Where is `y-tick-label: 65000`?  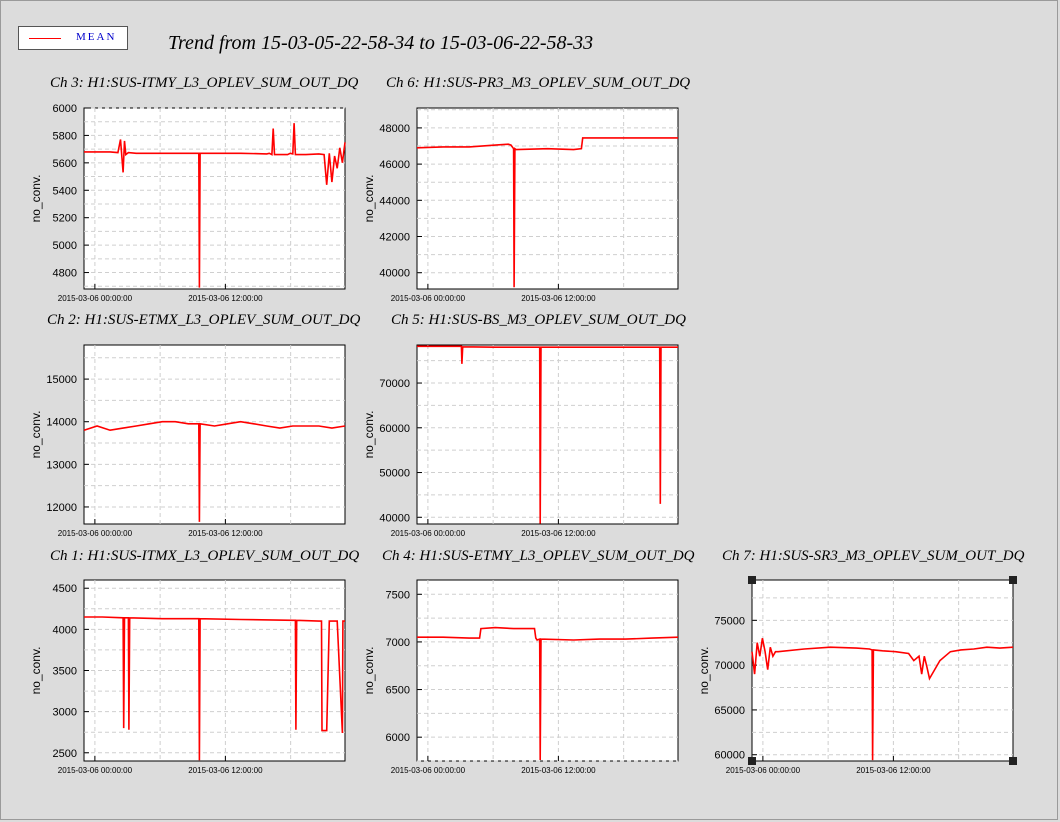
y-tick-label: 65000 is located at coordinates (729, 711).